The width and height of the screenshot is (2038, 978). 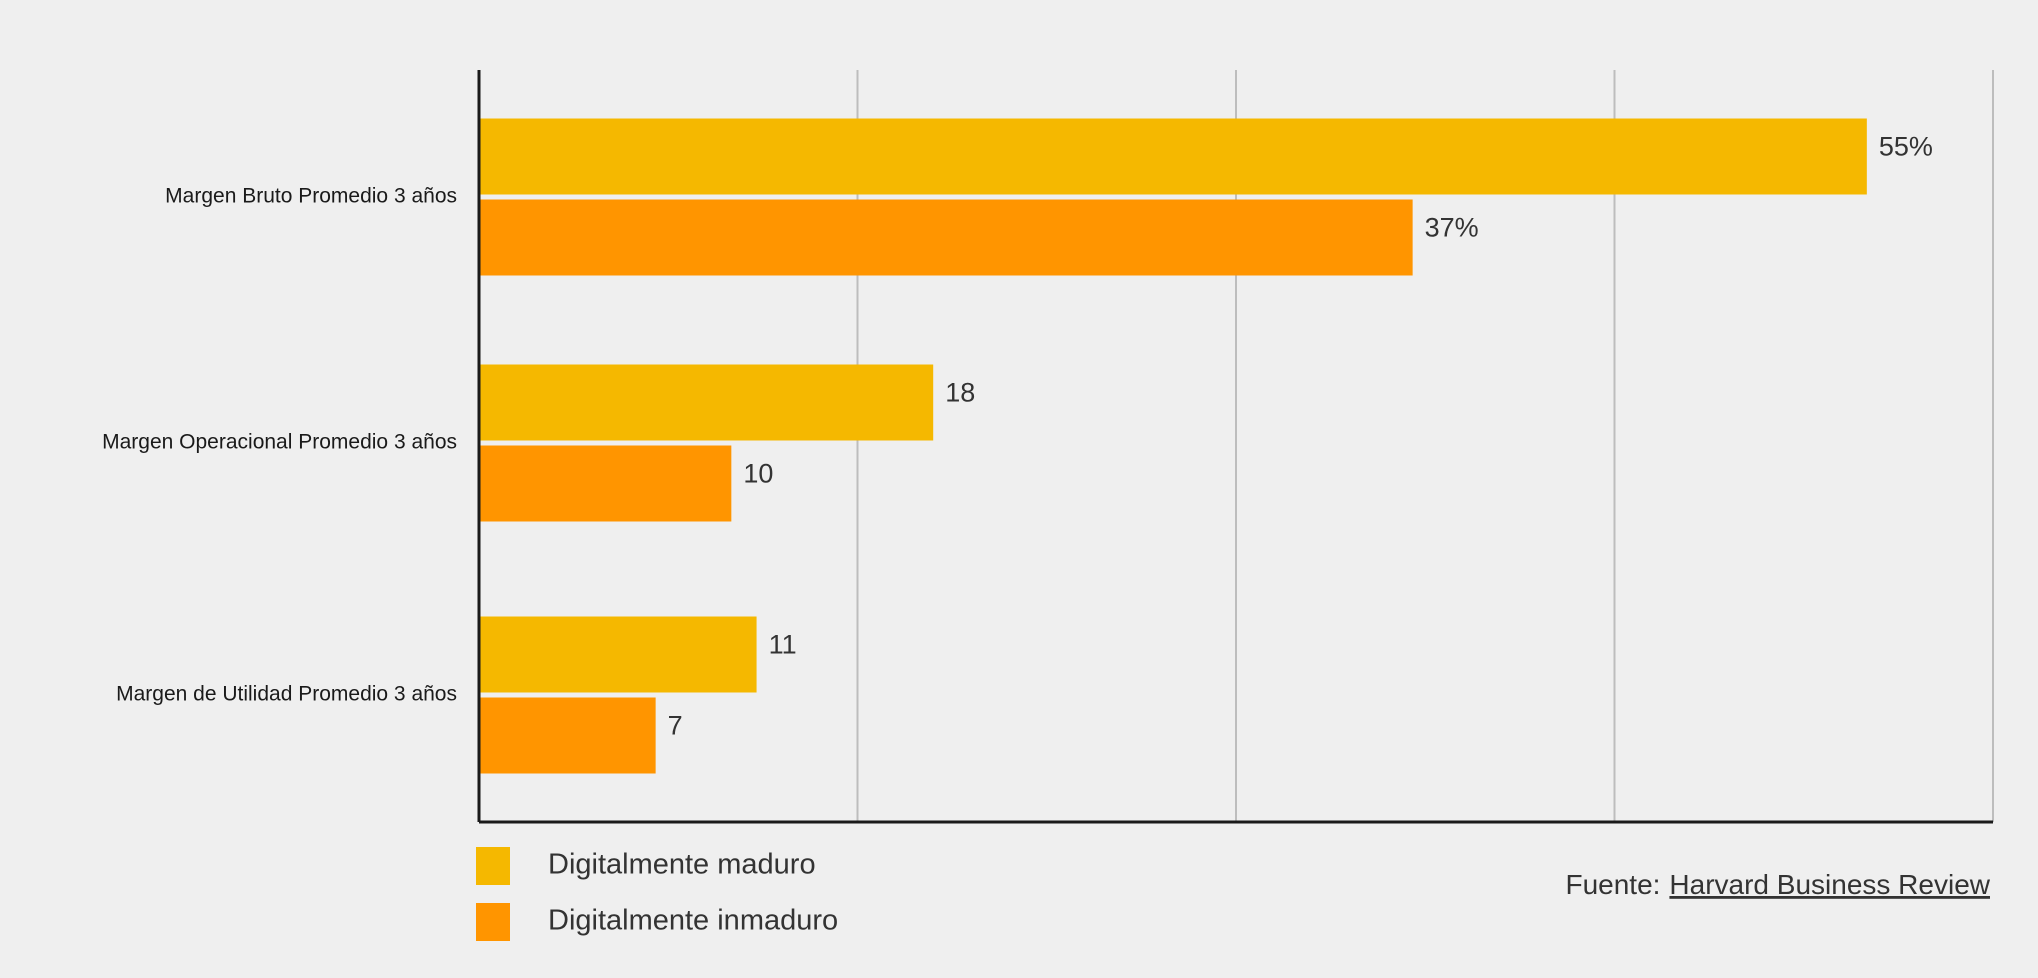 What do you see at coordinates (675, 726) in the screenshot?
I see `value-label-s2-c3: 7` at bounding box center [675, 726].